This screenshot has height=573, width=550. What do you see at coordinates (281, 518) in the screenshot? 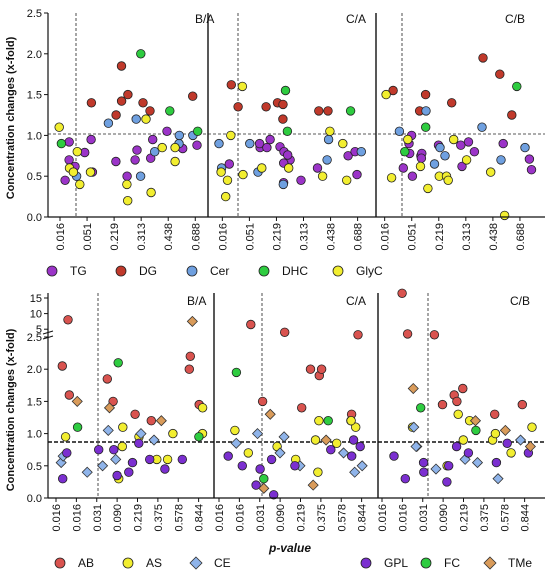
I see `bottom-x-tick-label: 0.090` at bounding box center [281, 518].